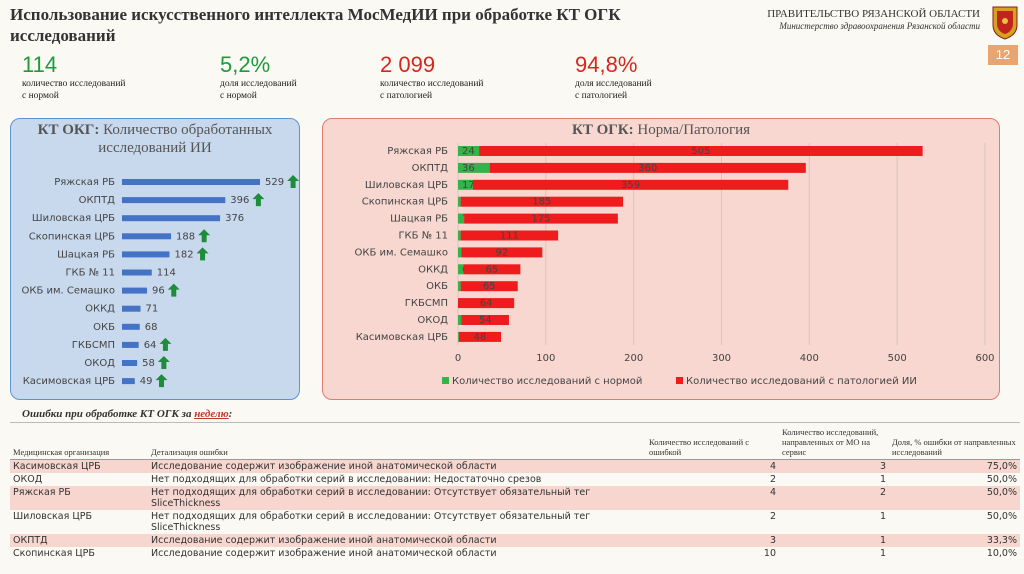 The width and height of the screenshot is (1024, 574). Describe the element at coordinates (86, 254) in the screenshot. I see `category-label: Шацкая РБ` at that location.